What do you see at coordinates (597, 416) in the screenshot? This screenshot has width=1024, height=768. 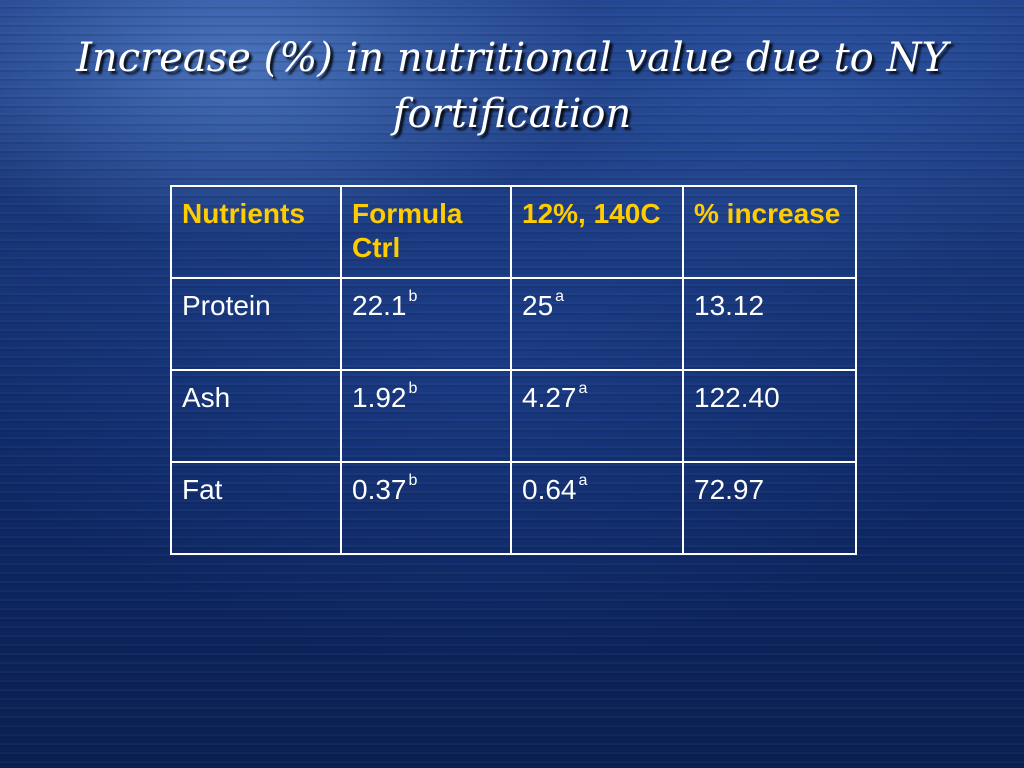 I see `fortified-cell: 4.27 a` at bounding box center [597, 416].